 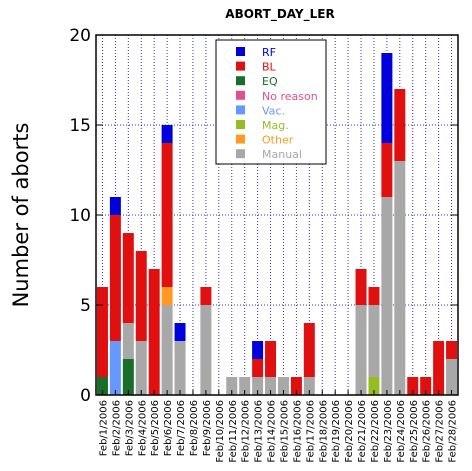 I want to click on y-axis-label: Number of aborts, so click(x=21, y=215).